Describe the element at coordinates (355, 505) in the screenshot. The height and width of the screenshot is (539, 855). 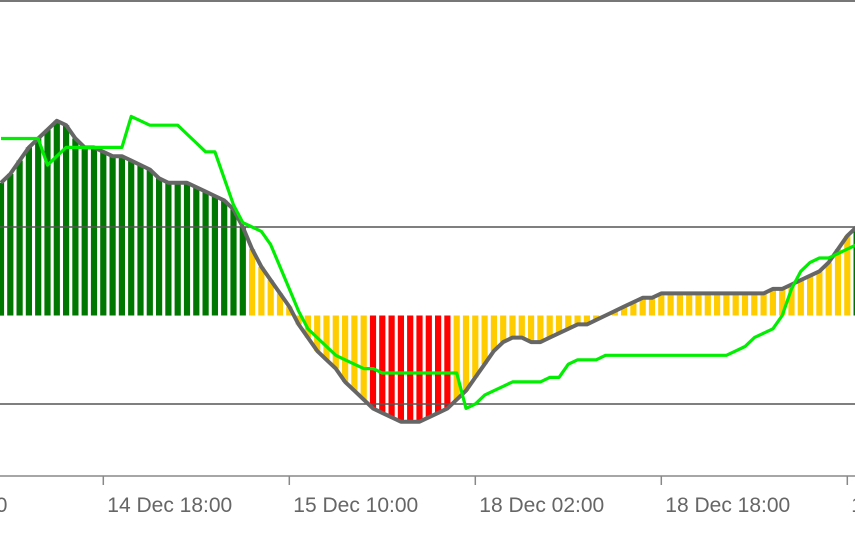
I see `x-tick-label: 15 Dec 10:00` at that location.